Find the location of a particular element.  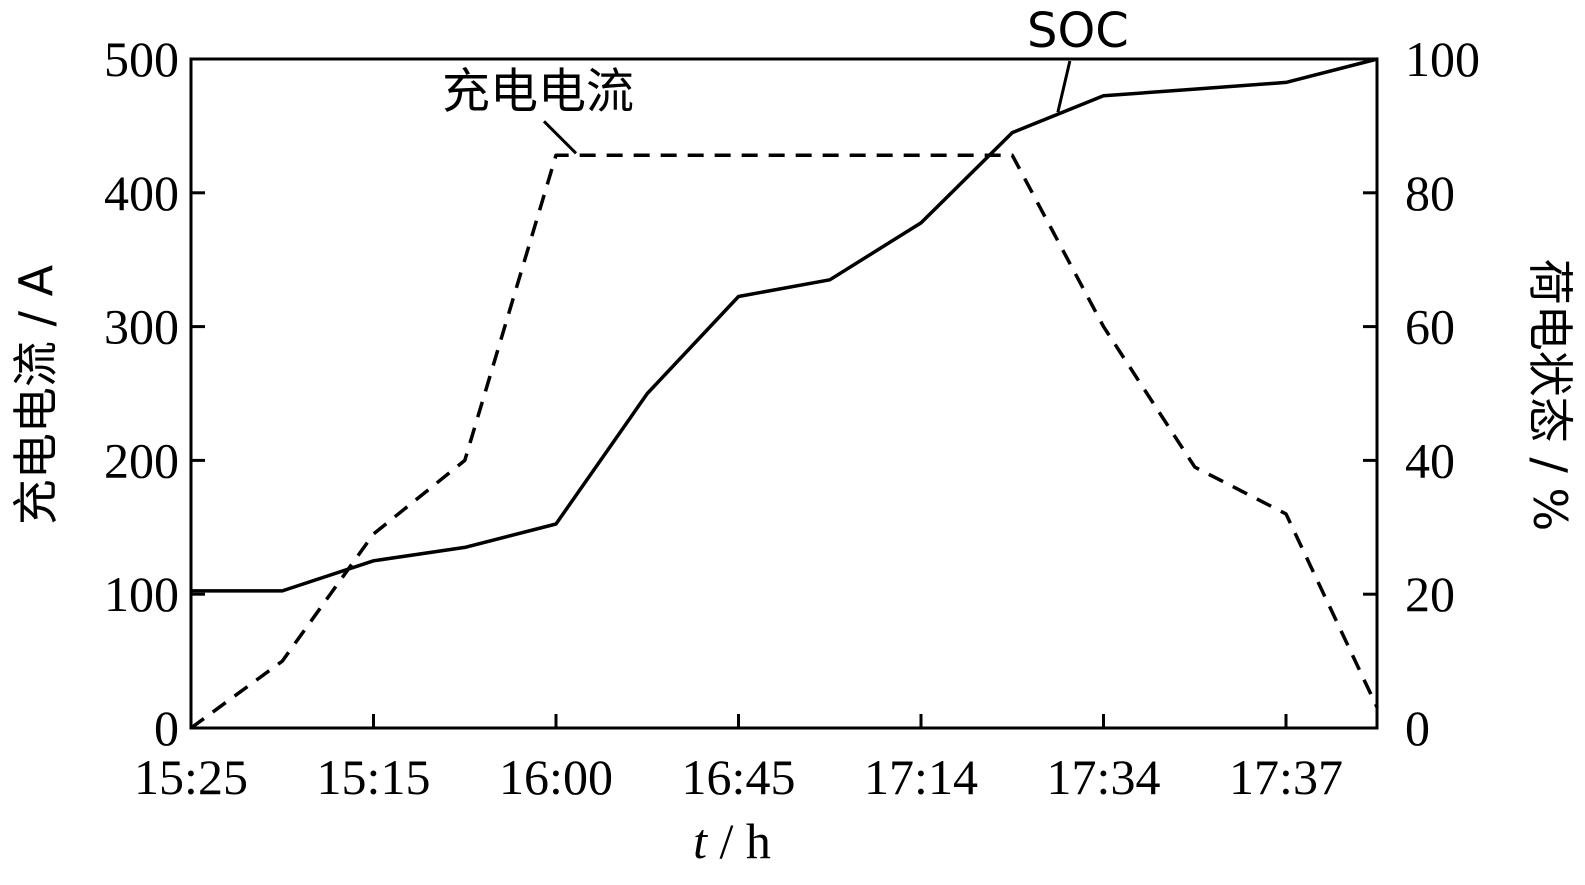

y-axis-left-ticks: 0 100 200 300 400 500 is located at coordinates (154, 393).